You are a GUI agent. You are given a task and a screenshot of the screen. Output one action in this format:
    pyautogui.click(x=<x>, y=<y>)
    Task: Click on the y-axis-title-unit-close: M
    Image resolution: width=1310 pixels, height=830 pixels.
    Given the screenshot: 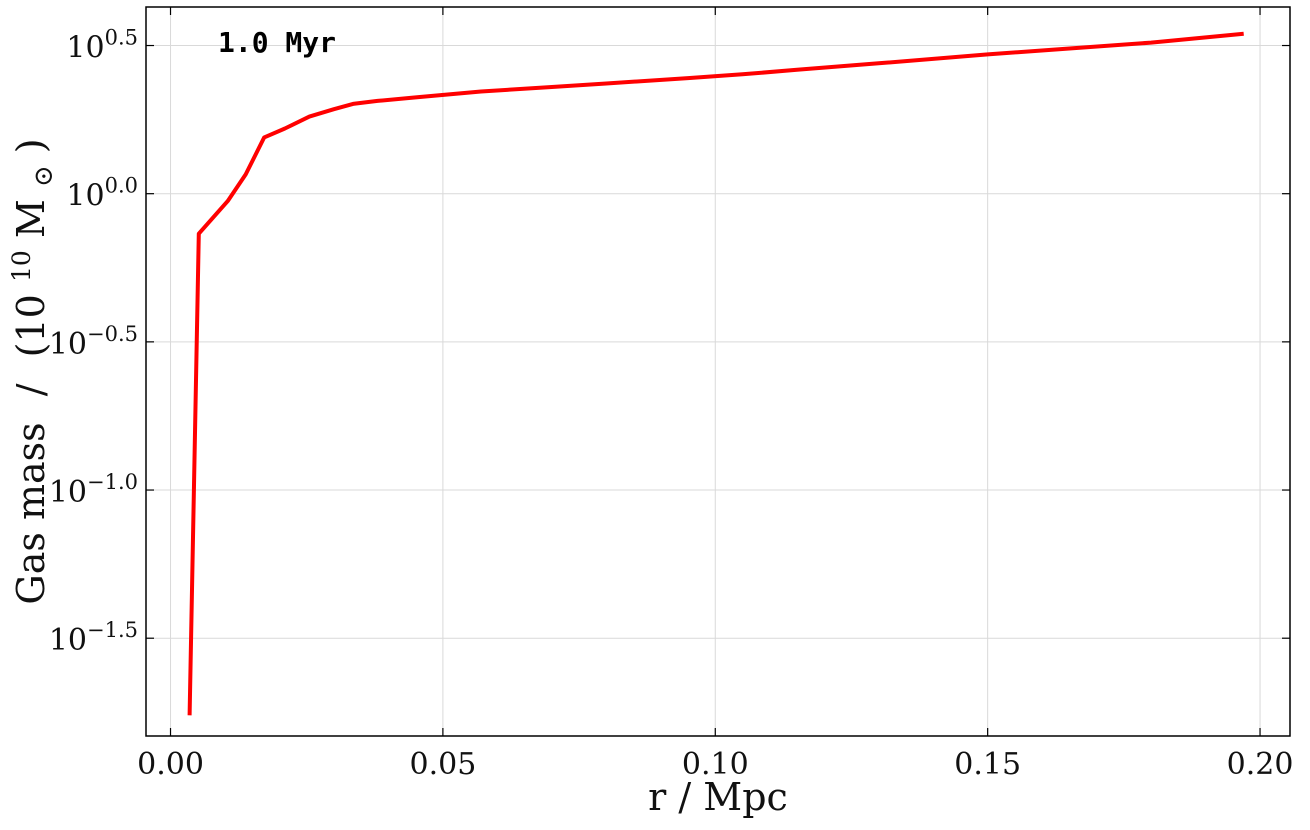 What is the action you would take?
    pyautogui.click(x=31, y=218)
    